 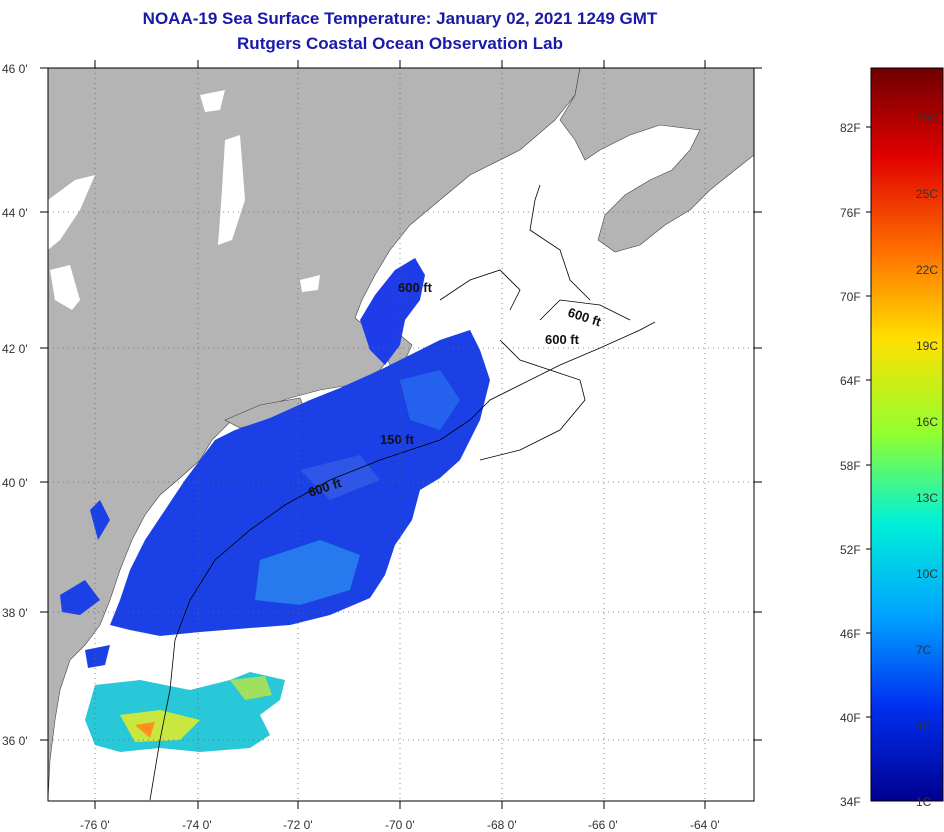 What do you see at coordinates (927, 270) in the screenshot?
I see `colorbar-c-22: 22C` at bounding box center [927, 270].